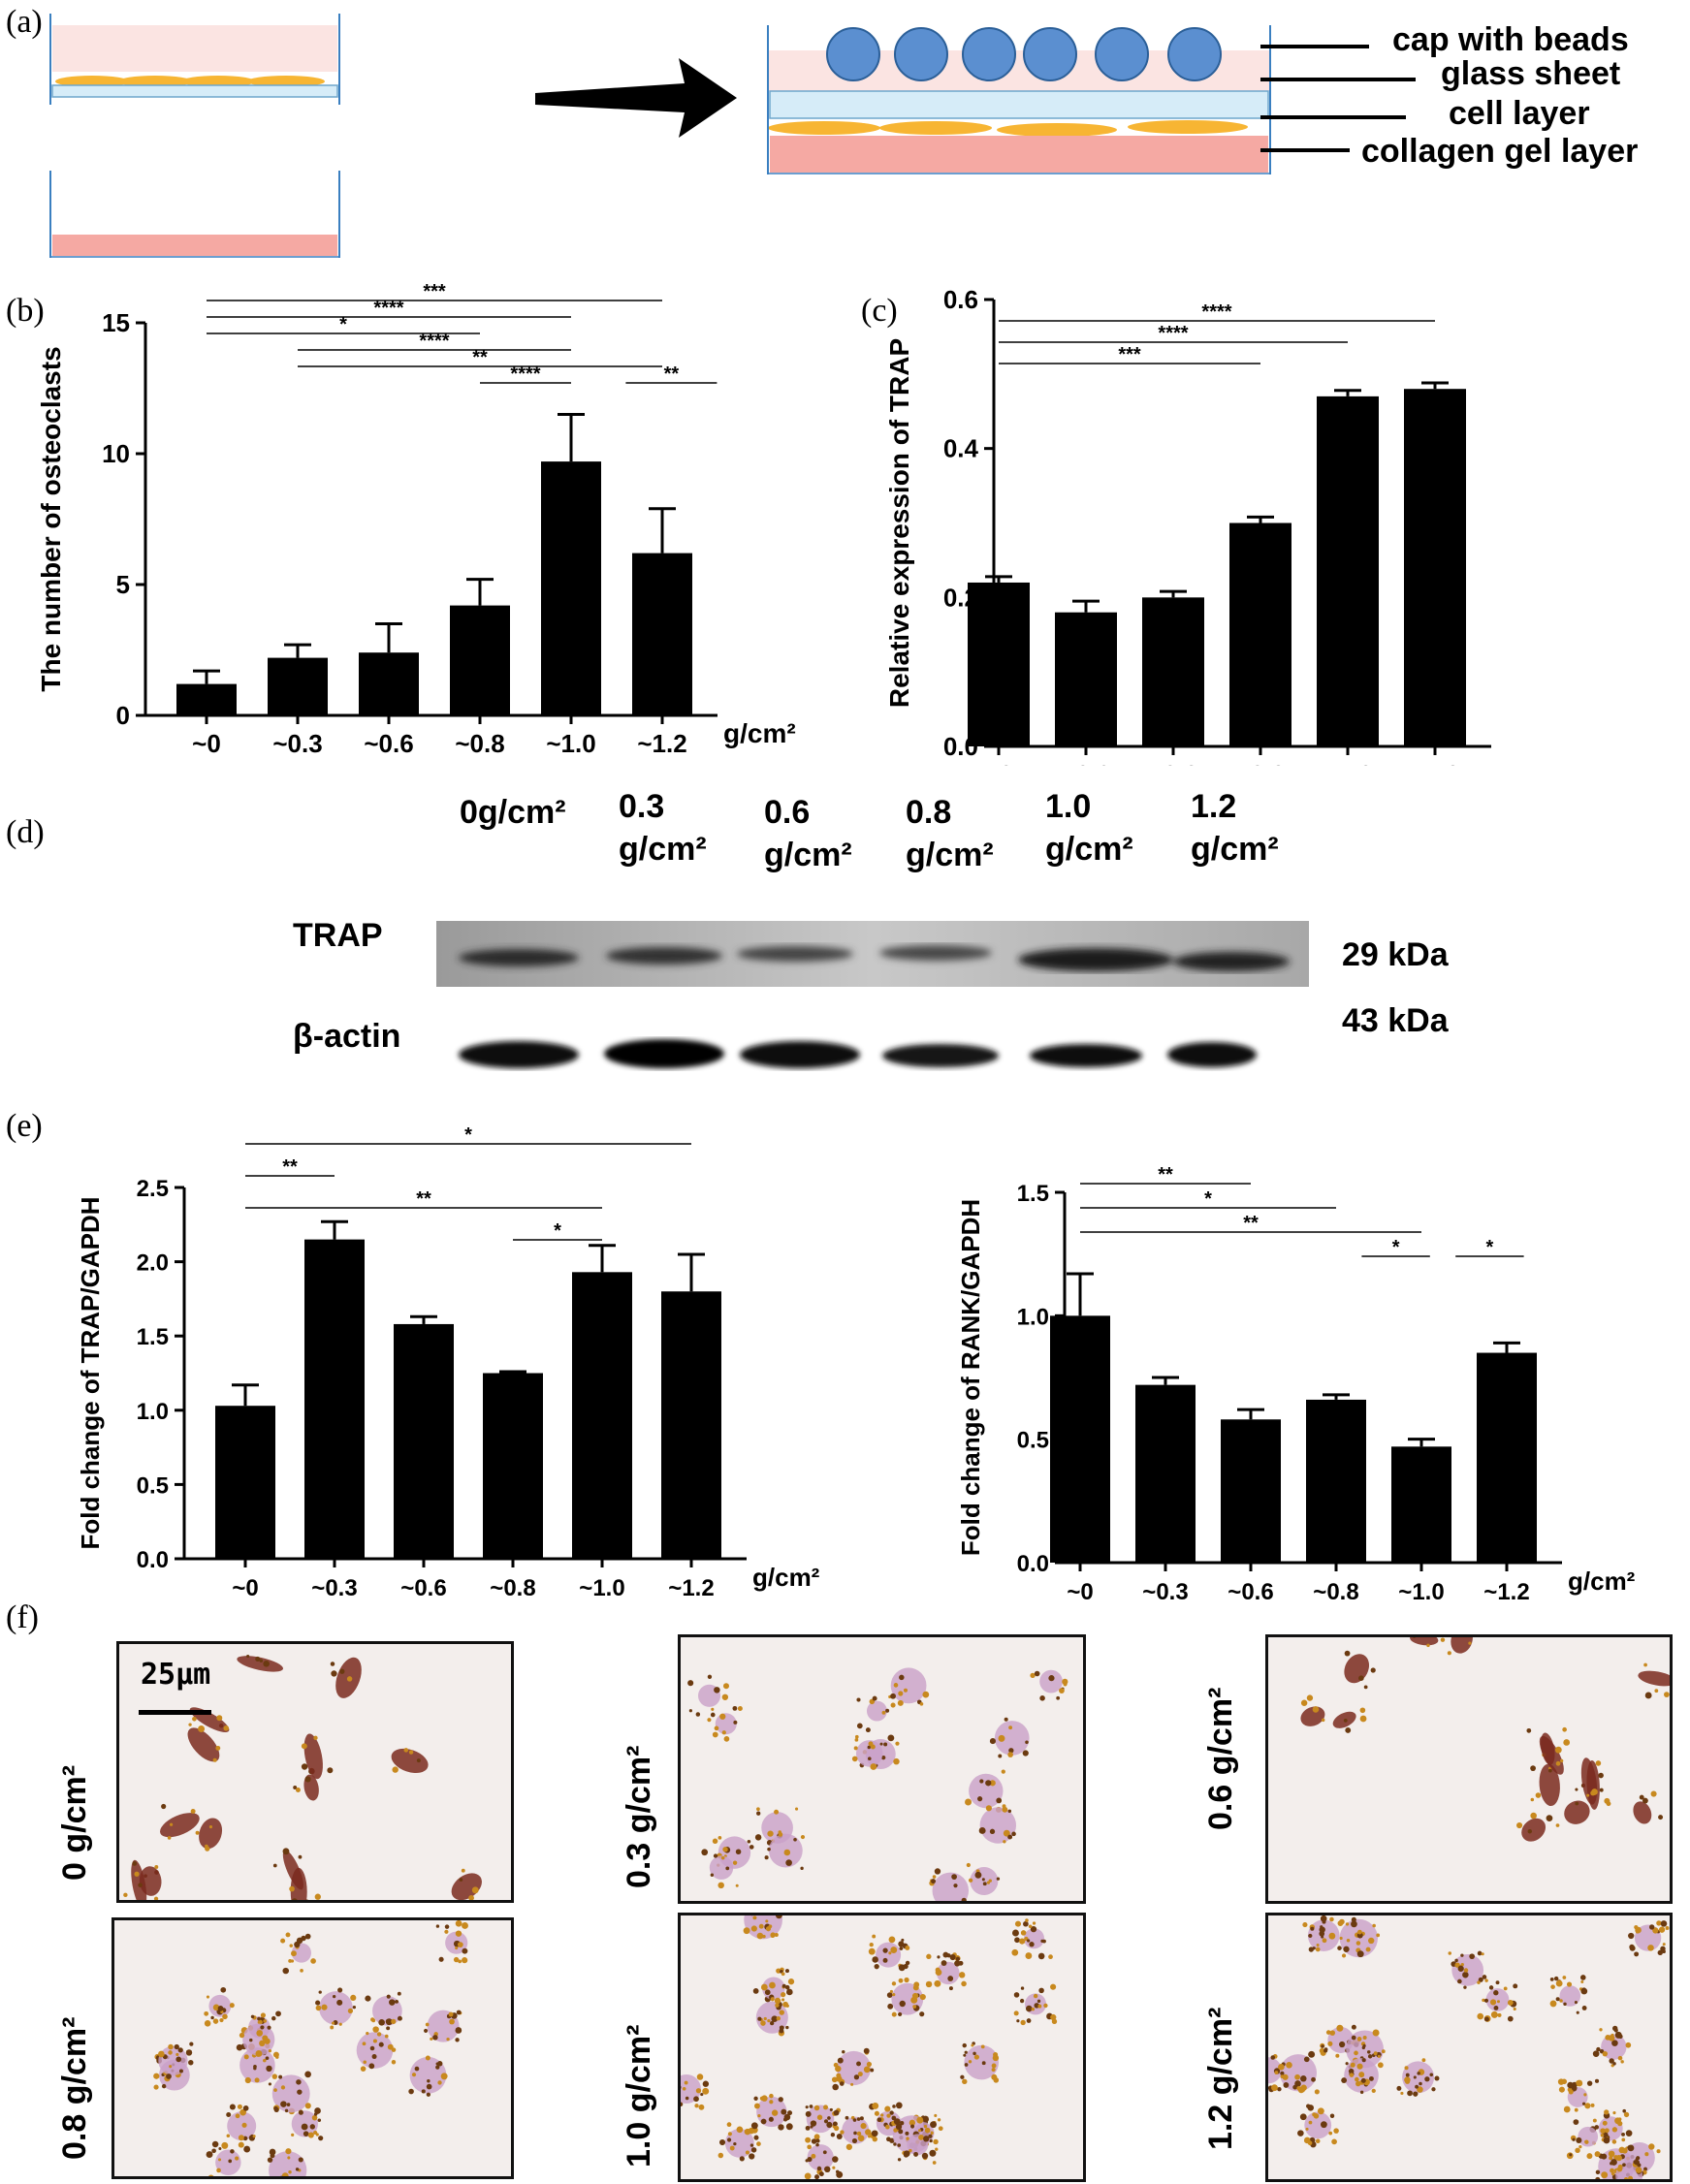 This screenshot has width=1690, height=2184. Describe the element at coordinates (1165, 1592) in the screenshot. I see `x-tick-label: ~0.3` at that location.